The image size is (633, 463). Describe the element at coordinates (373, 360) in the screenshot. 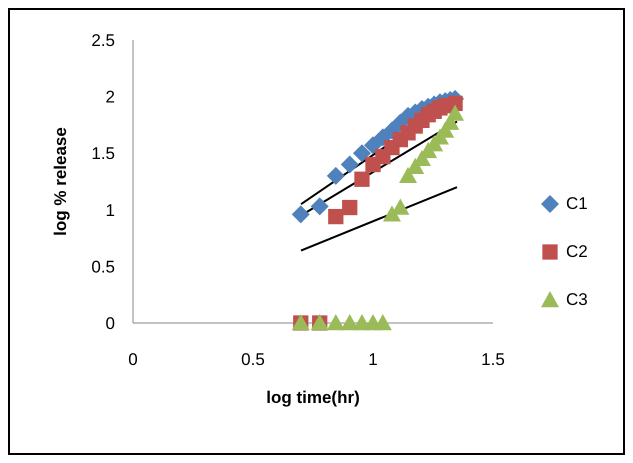

I see `x-tick-label: 1` at that location.